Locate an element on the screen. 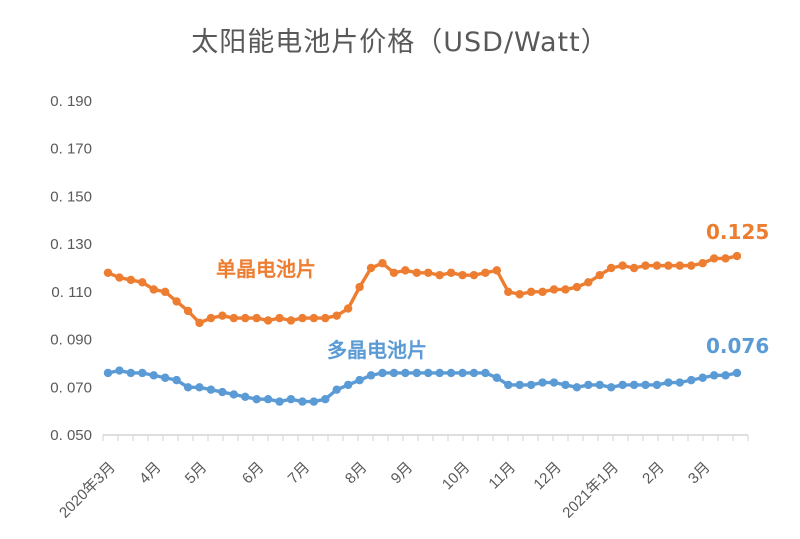 This screenshot has width=800, height=539. x-tick-label: 4月 is located at coordinates (150, 473).